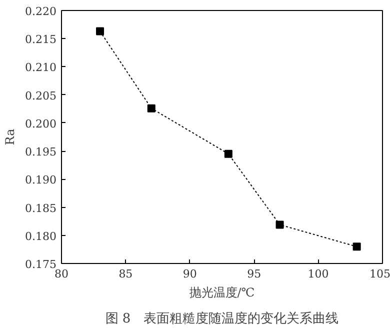 The width and height of the screenshot is (390, 333). Describe the element at coordinates (41, 67) in the screenshot. I see `y-tick-label: 0.210` at that location.